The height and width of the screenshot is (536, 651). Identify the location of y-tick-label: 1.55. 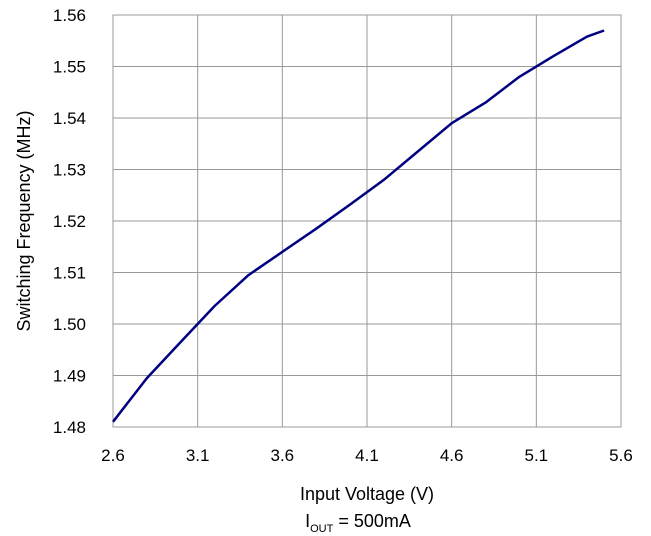
(69, 67).